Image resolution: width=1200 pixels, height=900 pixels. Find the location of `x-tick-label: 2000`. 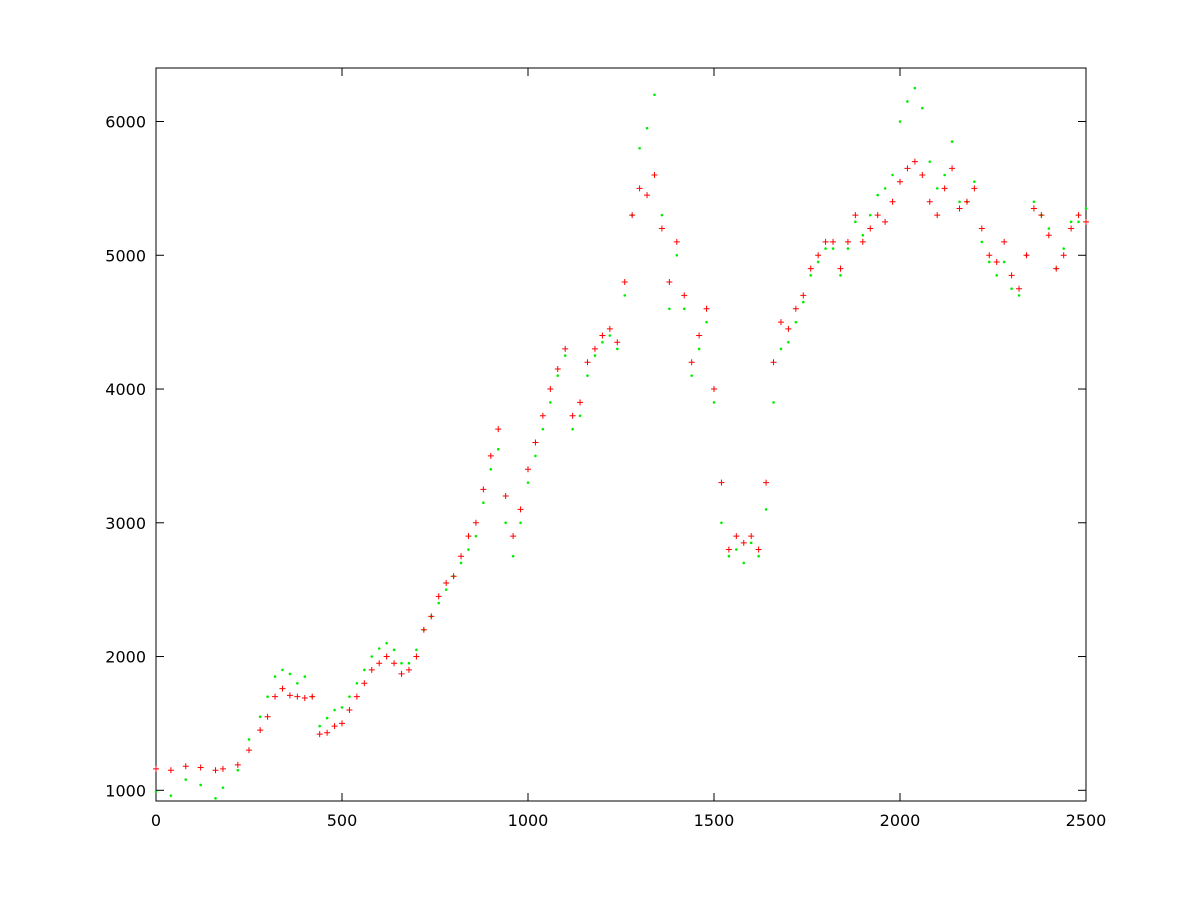

x-tick-label: 2000 is located at coordinates (900, 820).